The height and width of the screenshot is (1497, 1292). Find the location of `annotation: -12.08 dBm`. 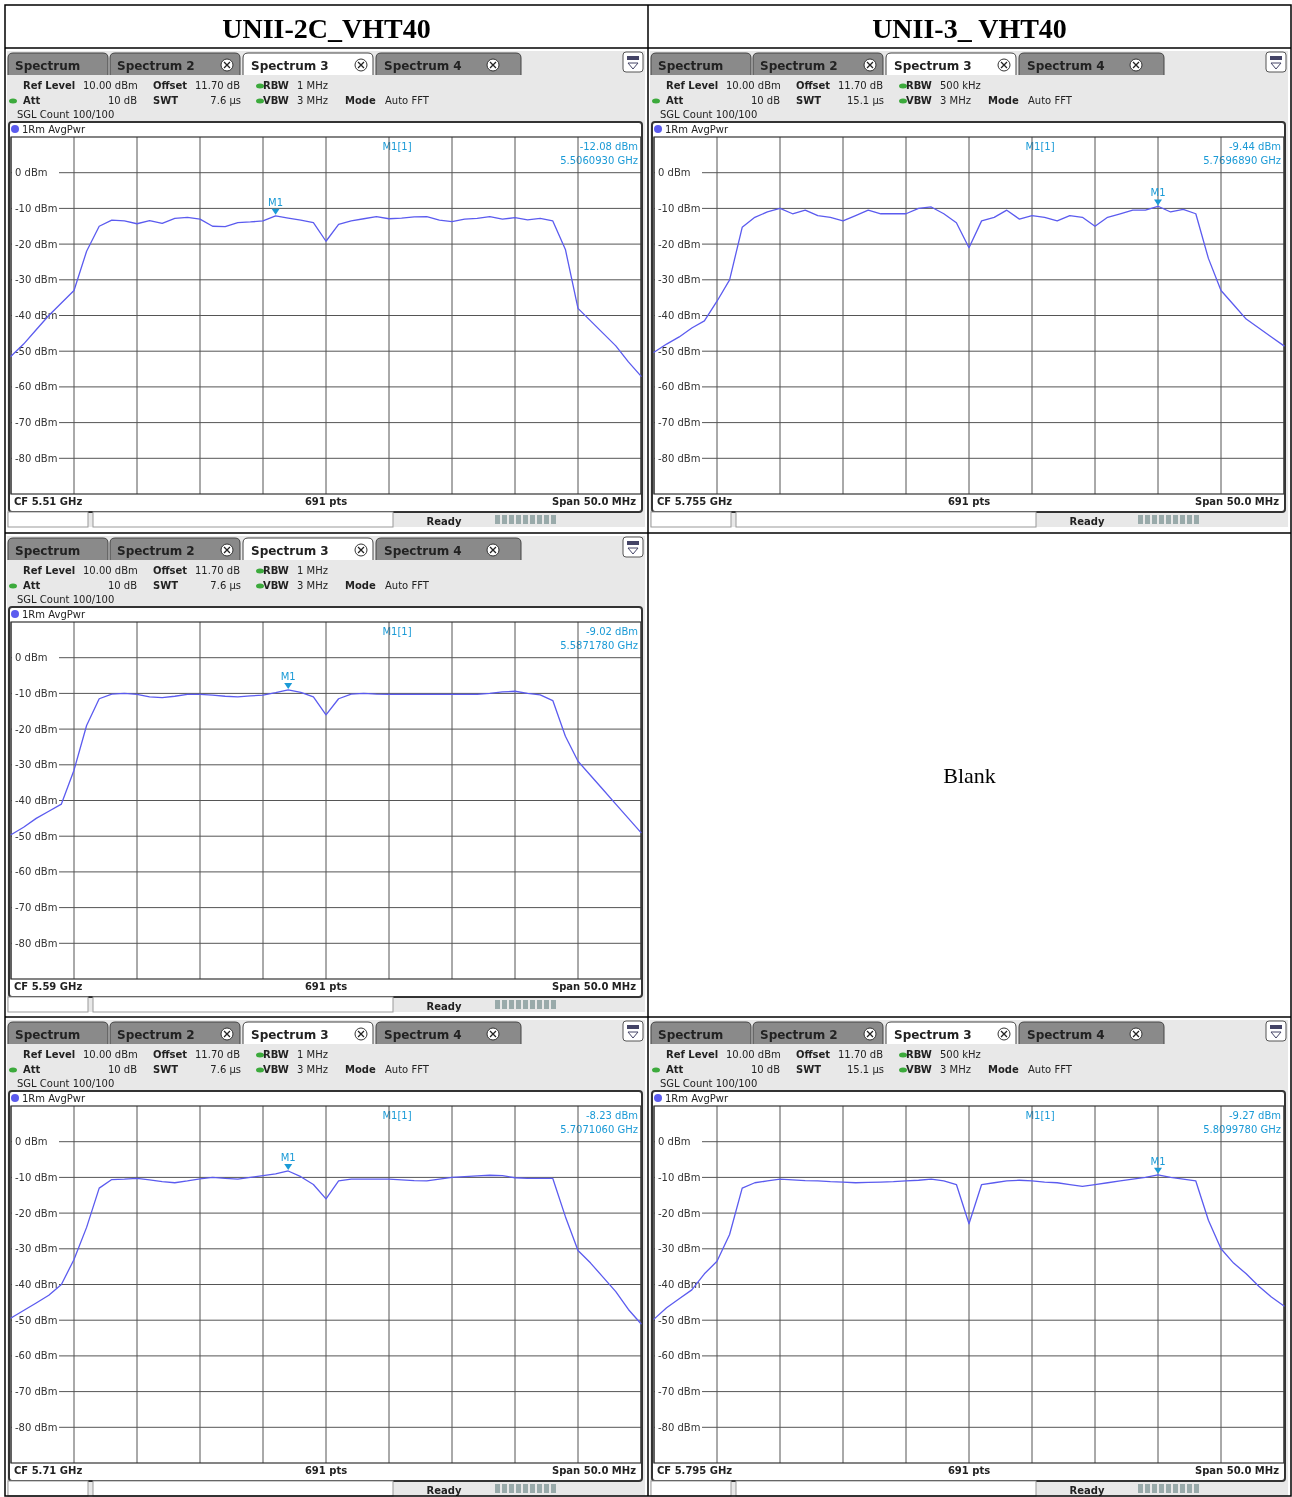

annotation: -12.08 dBm is located at coordinates (608, 146).